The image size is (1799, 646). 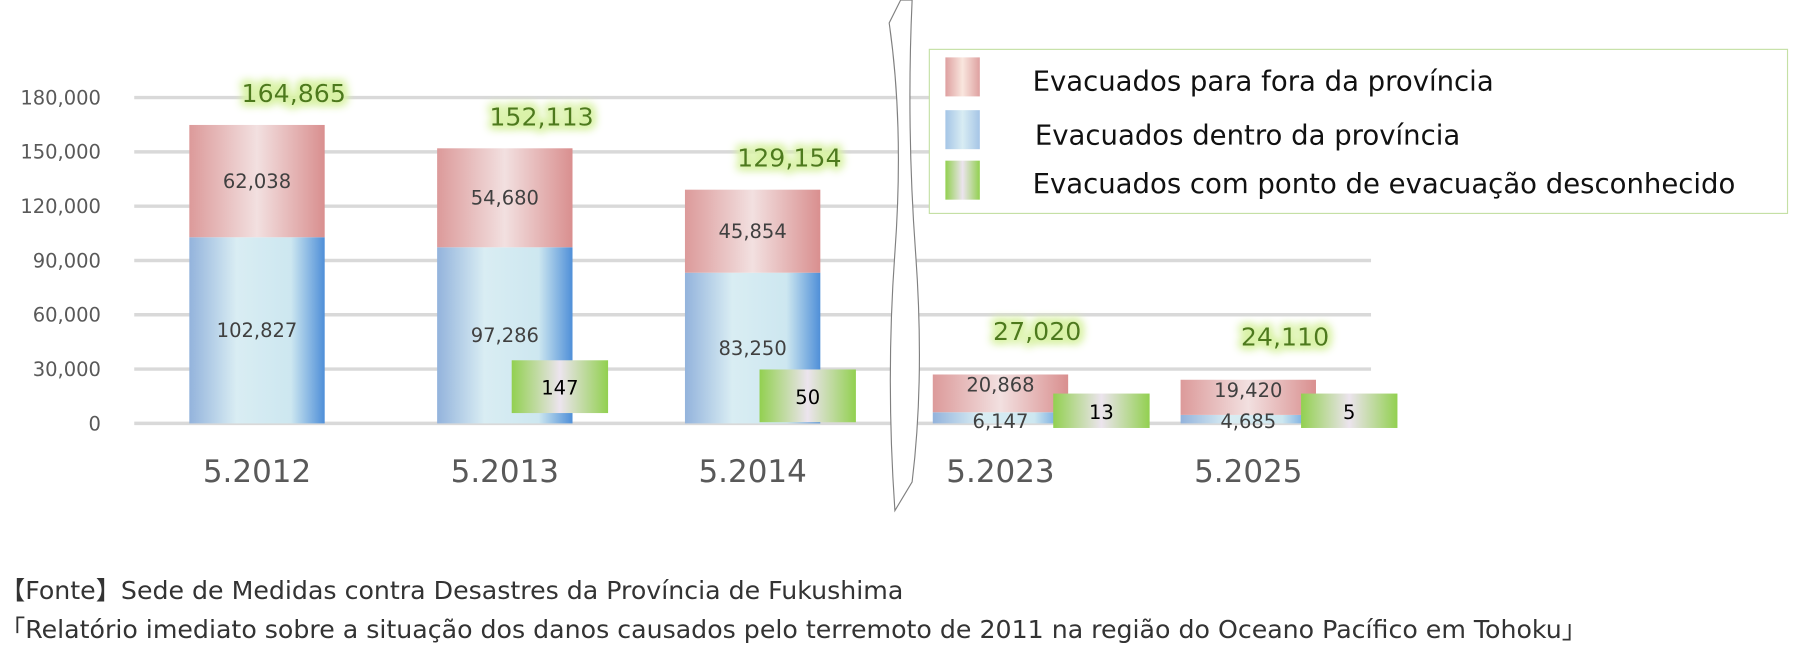 I want to click on x-category-label: 5.2023, so click(x=1000, y=472).